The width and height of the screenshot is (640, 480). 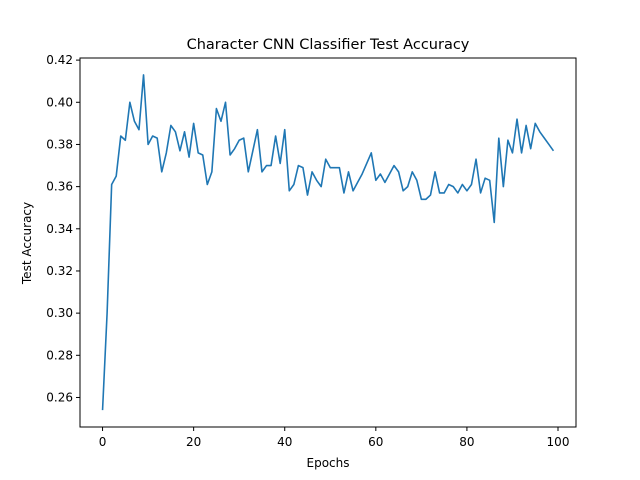 I want to click on x-tick-label: 80, so click(x=466, y=442).